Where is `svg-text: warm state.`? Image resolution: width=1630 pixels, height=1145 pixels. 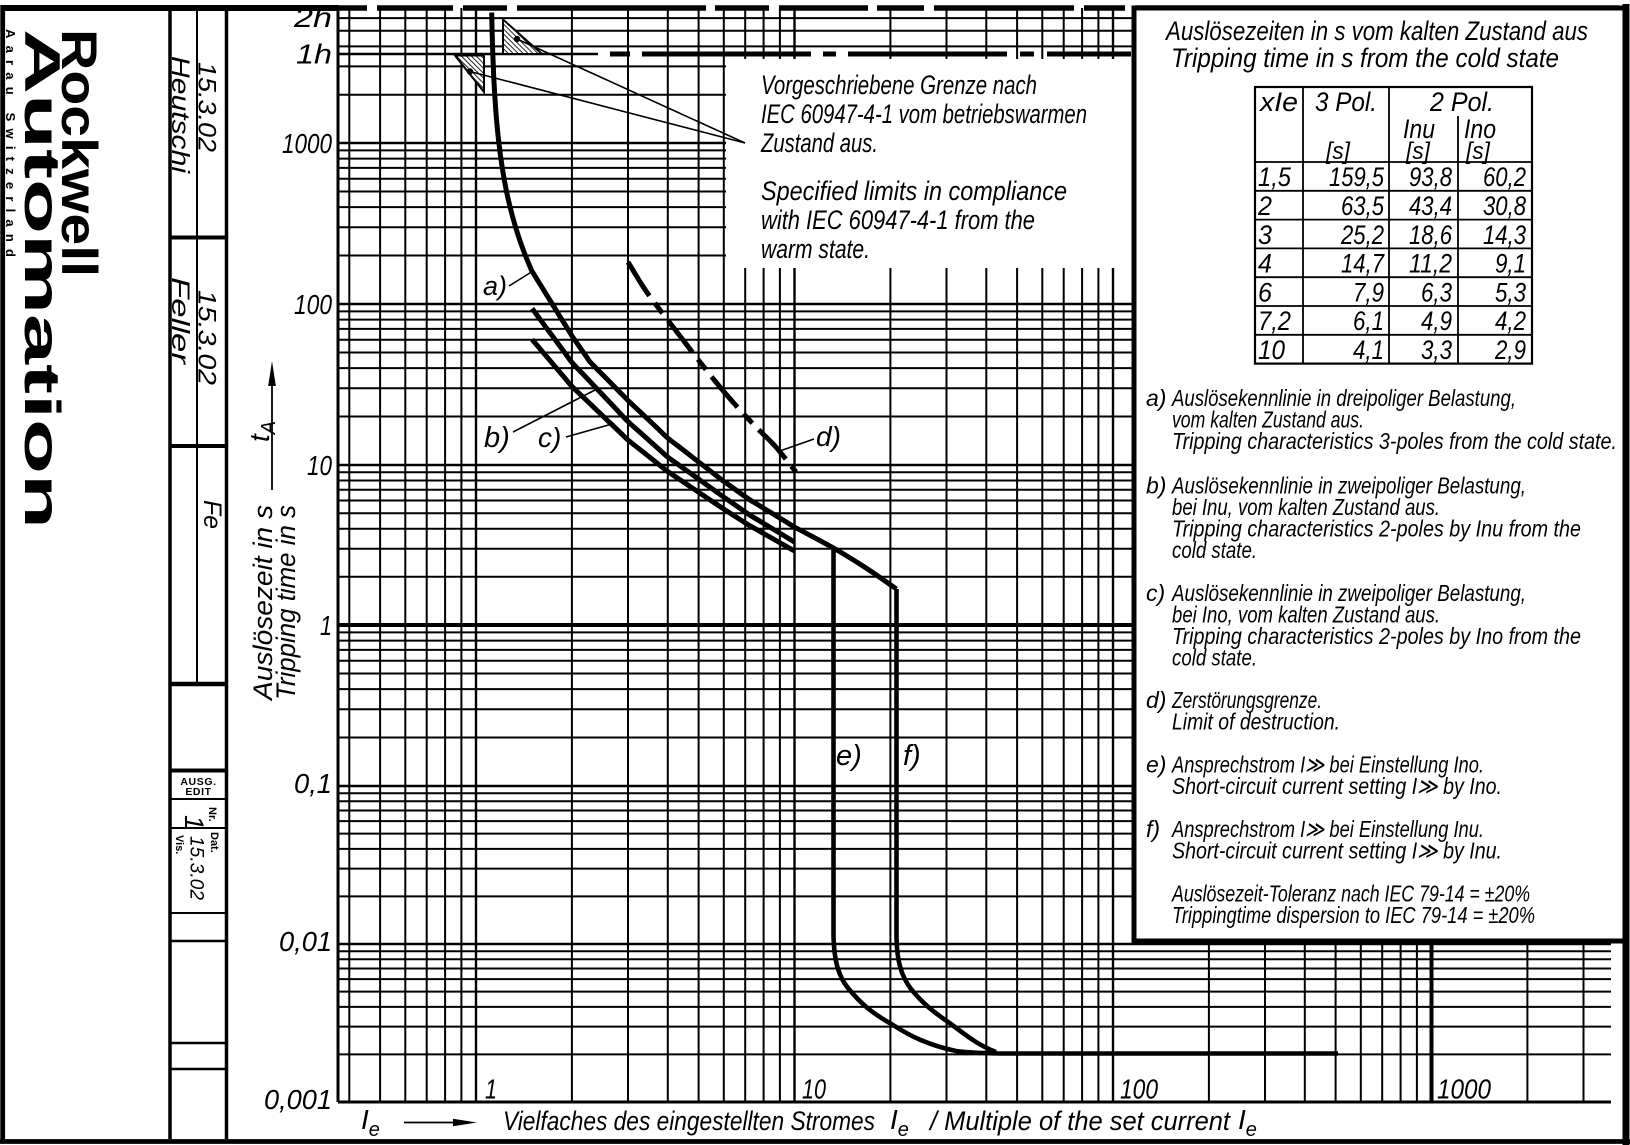 svg-text: warm state. is located at coordinates (815, 249).